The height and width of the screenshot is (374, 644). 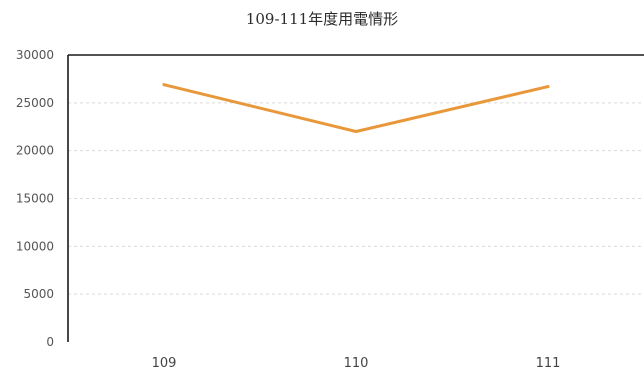 I want to click on series-line, so click(x=356, y=108).